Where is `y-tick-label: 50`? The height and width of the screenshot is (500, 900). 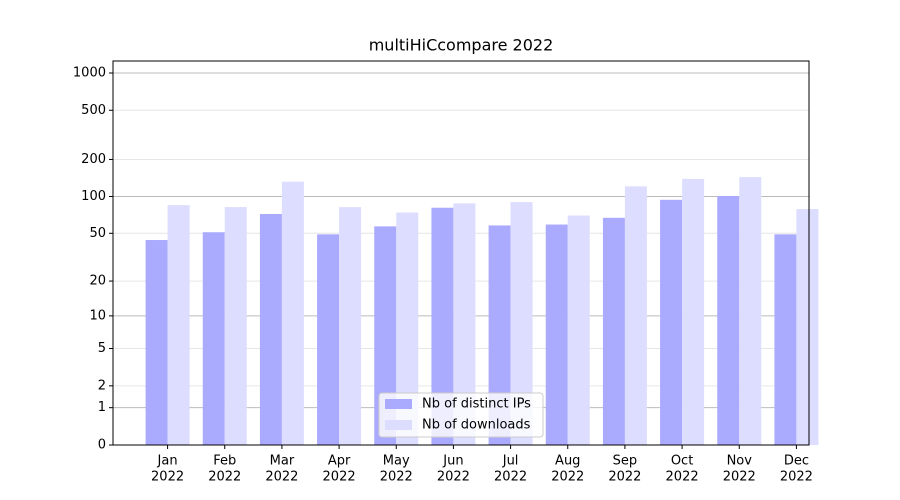 y-tick-label: 50 is located at coordinates (97, 233).